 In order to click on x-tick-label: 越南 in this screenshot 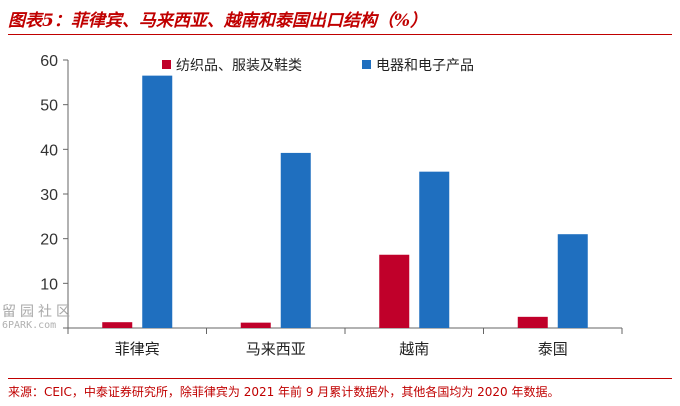, I will do `click(414, 349)`.